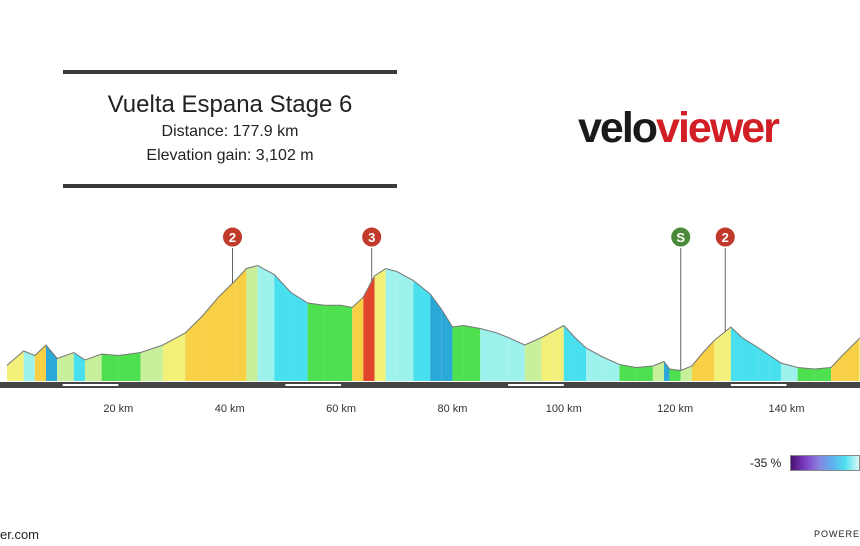 Image resolution: width=860 pixels, height=546 pixels. What do you see at coordinates (452, 409) in the screenshot?
I see `x-tick-label: 80 km` at bounding box center [452, 409].